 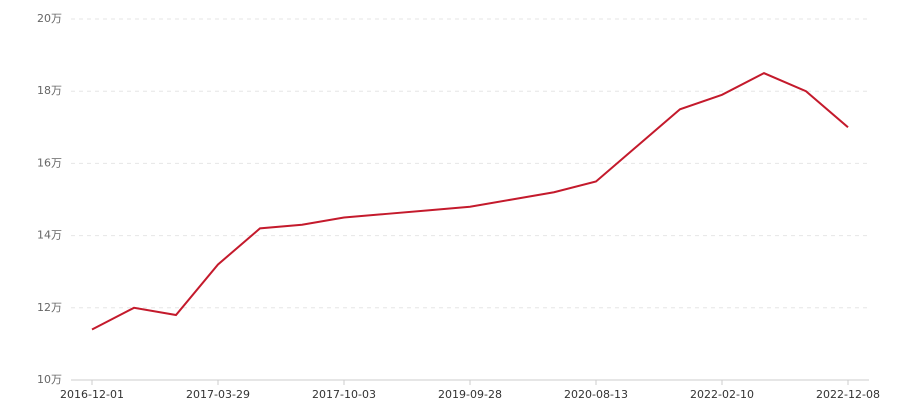 I want to click on x-tick-label: 2019-09-28, so click(x=470, y=394).